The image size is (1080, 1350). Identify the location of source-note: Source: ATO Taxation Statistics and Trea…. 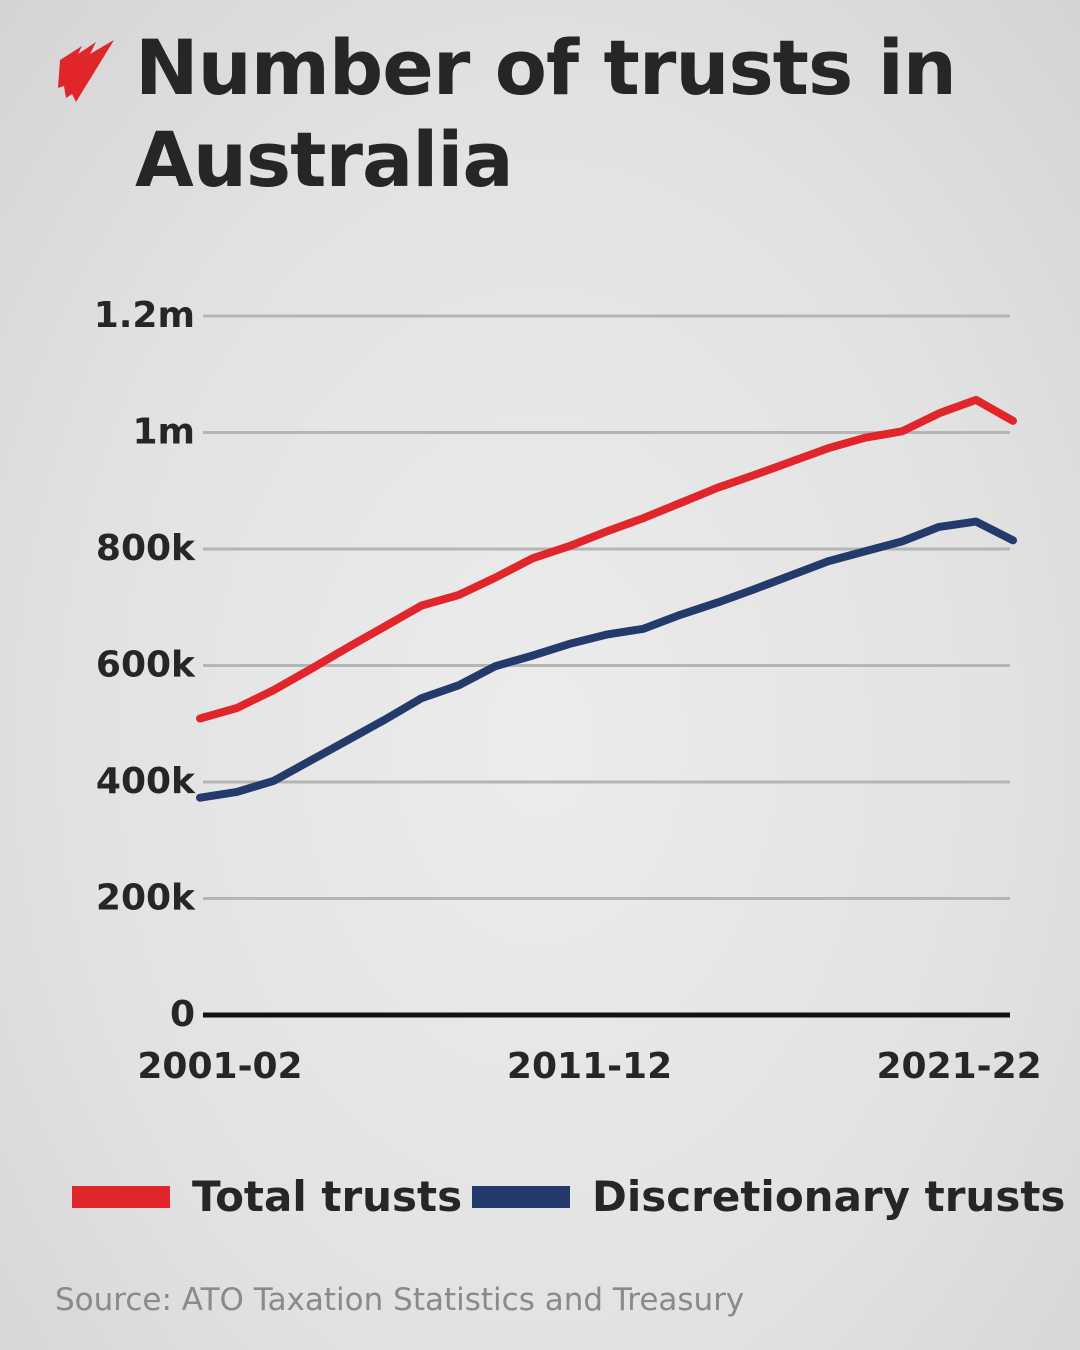
(400, 1300).